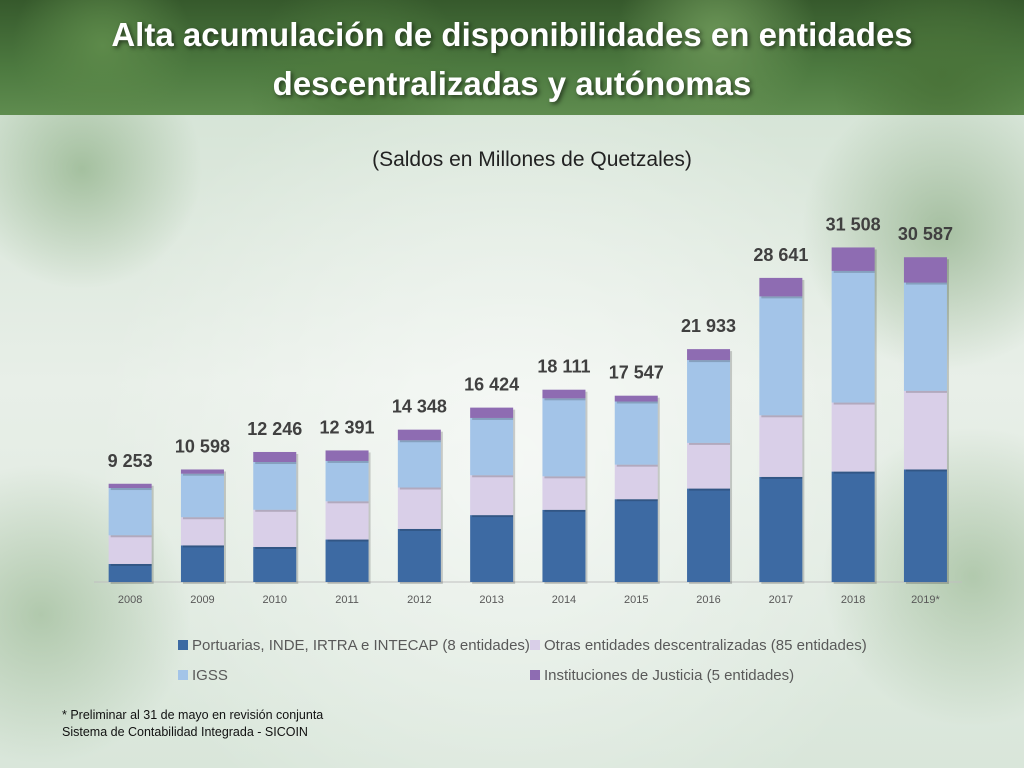 This screenshot has height=768, width=1024. Describe the element at coordinates (708, 600) in the screenshot. I see `x-tick-label-2016: 2016` at that location.